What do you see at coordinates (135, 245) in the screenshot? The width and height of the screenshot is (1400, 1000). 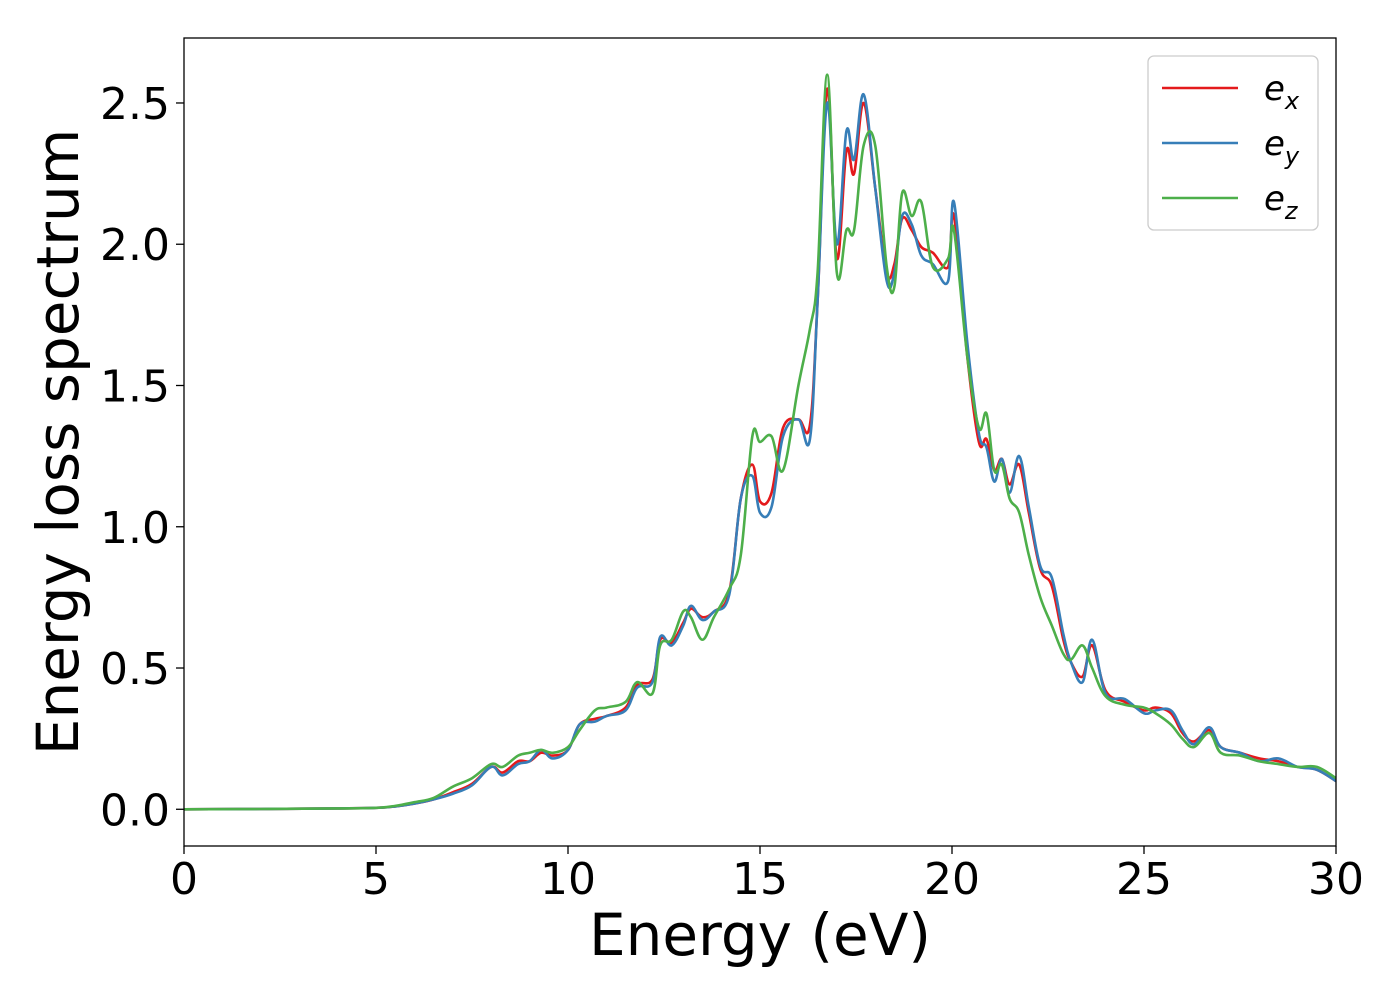 I see `y-tick-label: 2.0` at bounding box center [135, 245].